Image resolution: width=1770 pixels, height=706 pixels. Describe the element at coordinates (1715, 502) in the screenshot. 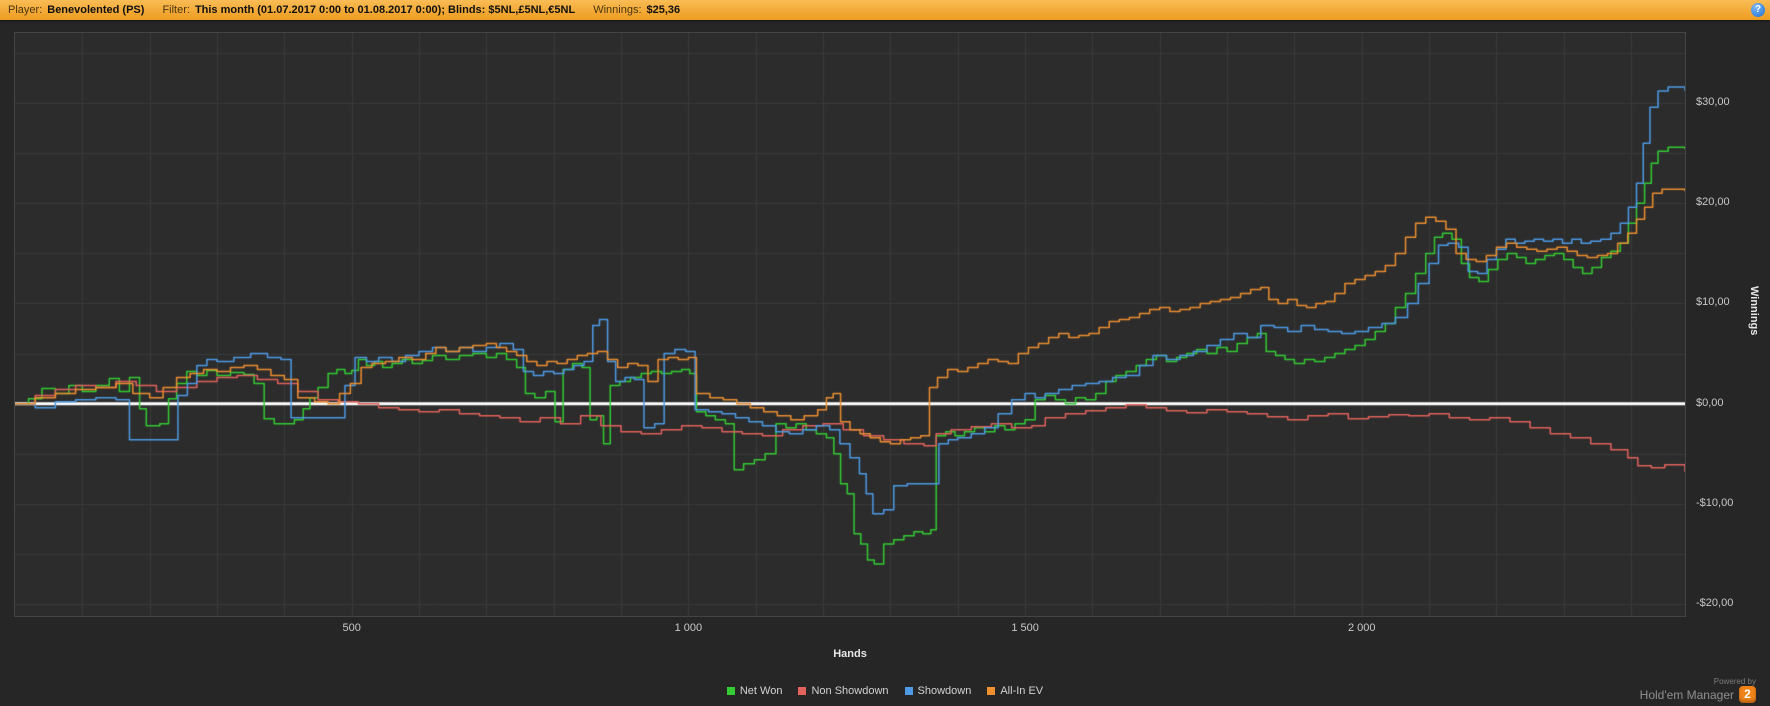

I see `y-tick-label: -$10,00` at that location.